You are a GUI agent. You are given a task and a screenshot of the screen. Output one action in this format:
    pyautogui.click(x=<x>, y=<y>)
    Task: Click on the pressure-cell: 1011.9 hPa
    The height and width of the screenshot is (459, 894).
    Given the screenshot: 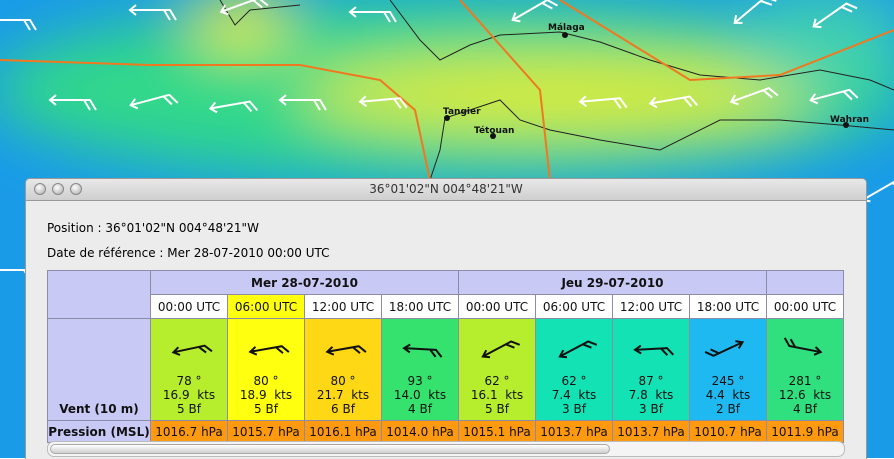 What is the action you would take?
    pyautogui.click(x=805, y=431)
    